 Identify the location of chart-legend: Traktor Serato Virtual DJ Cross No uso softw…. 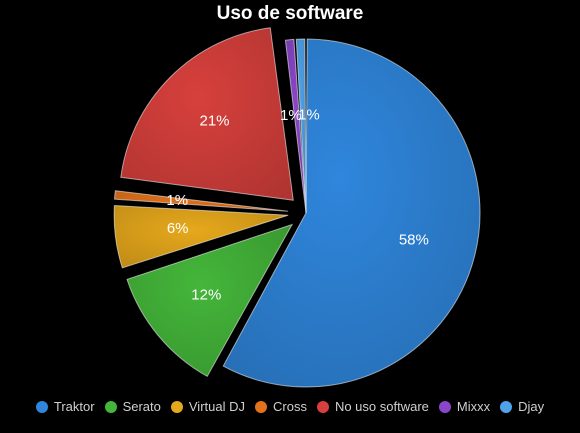
(290, 406).